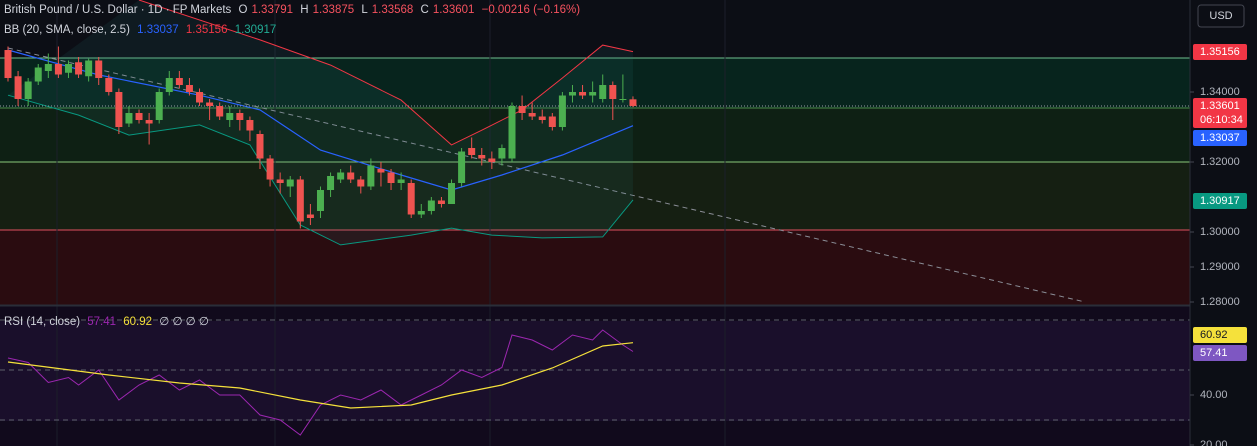 Image resolution: width=1257 pixels, height=446 pixels. What do you see at coordinates (1220, 52) in the screenshot?
I see `bb-upper-tag: 1.35156` at bounding box center [1220, 52].